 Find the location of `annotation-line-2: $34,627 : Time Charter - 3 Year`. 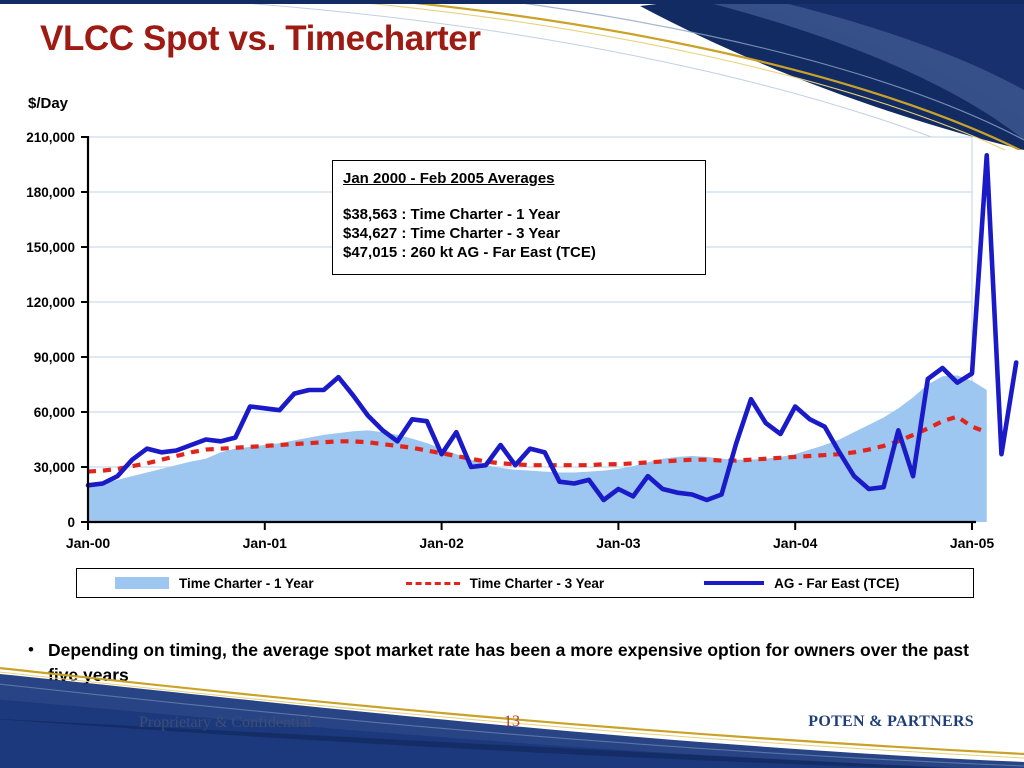

annotation-line-2: $34,627 : Time Charter - 3 Year is located at coordinates (452, 233).